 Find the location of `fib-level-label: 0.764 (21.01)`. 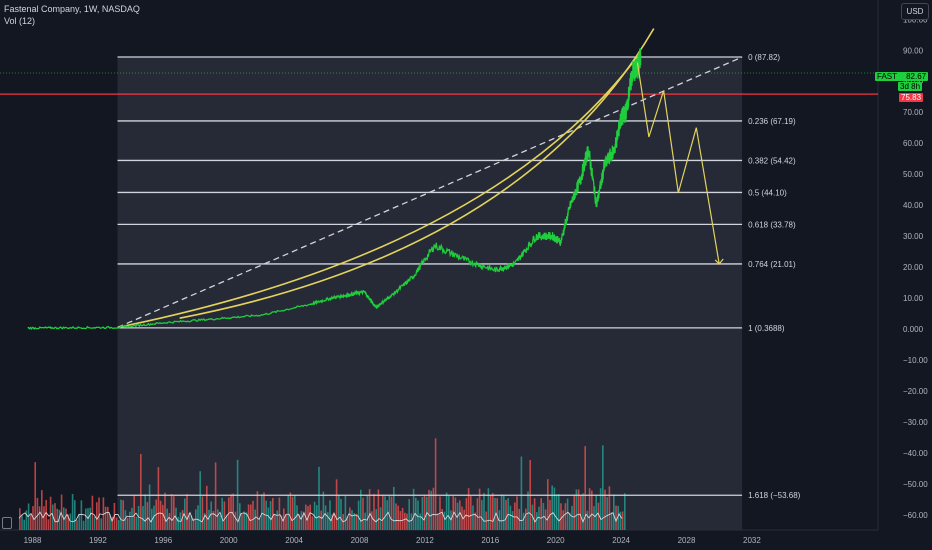

fib-level-label: 0.764 (21.01) is located at coordinates (772, 264).